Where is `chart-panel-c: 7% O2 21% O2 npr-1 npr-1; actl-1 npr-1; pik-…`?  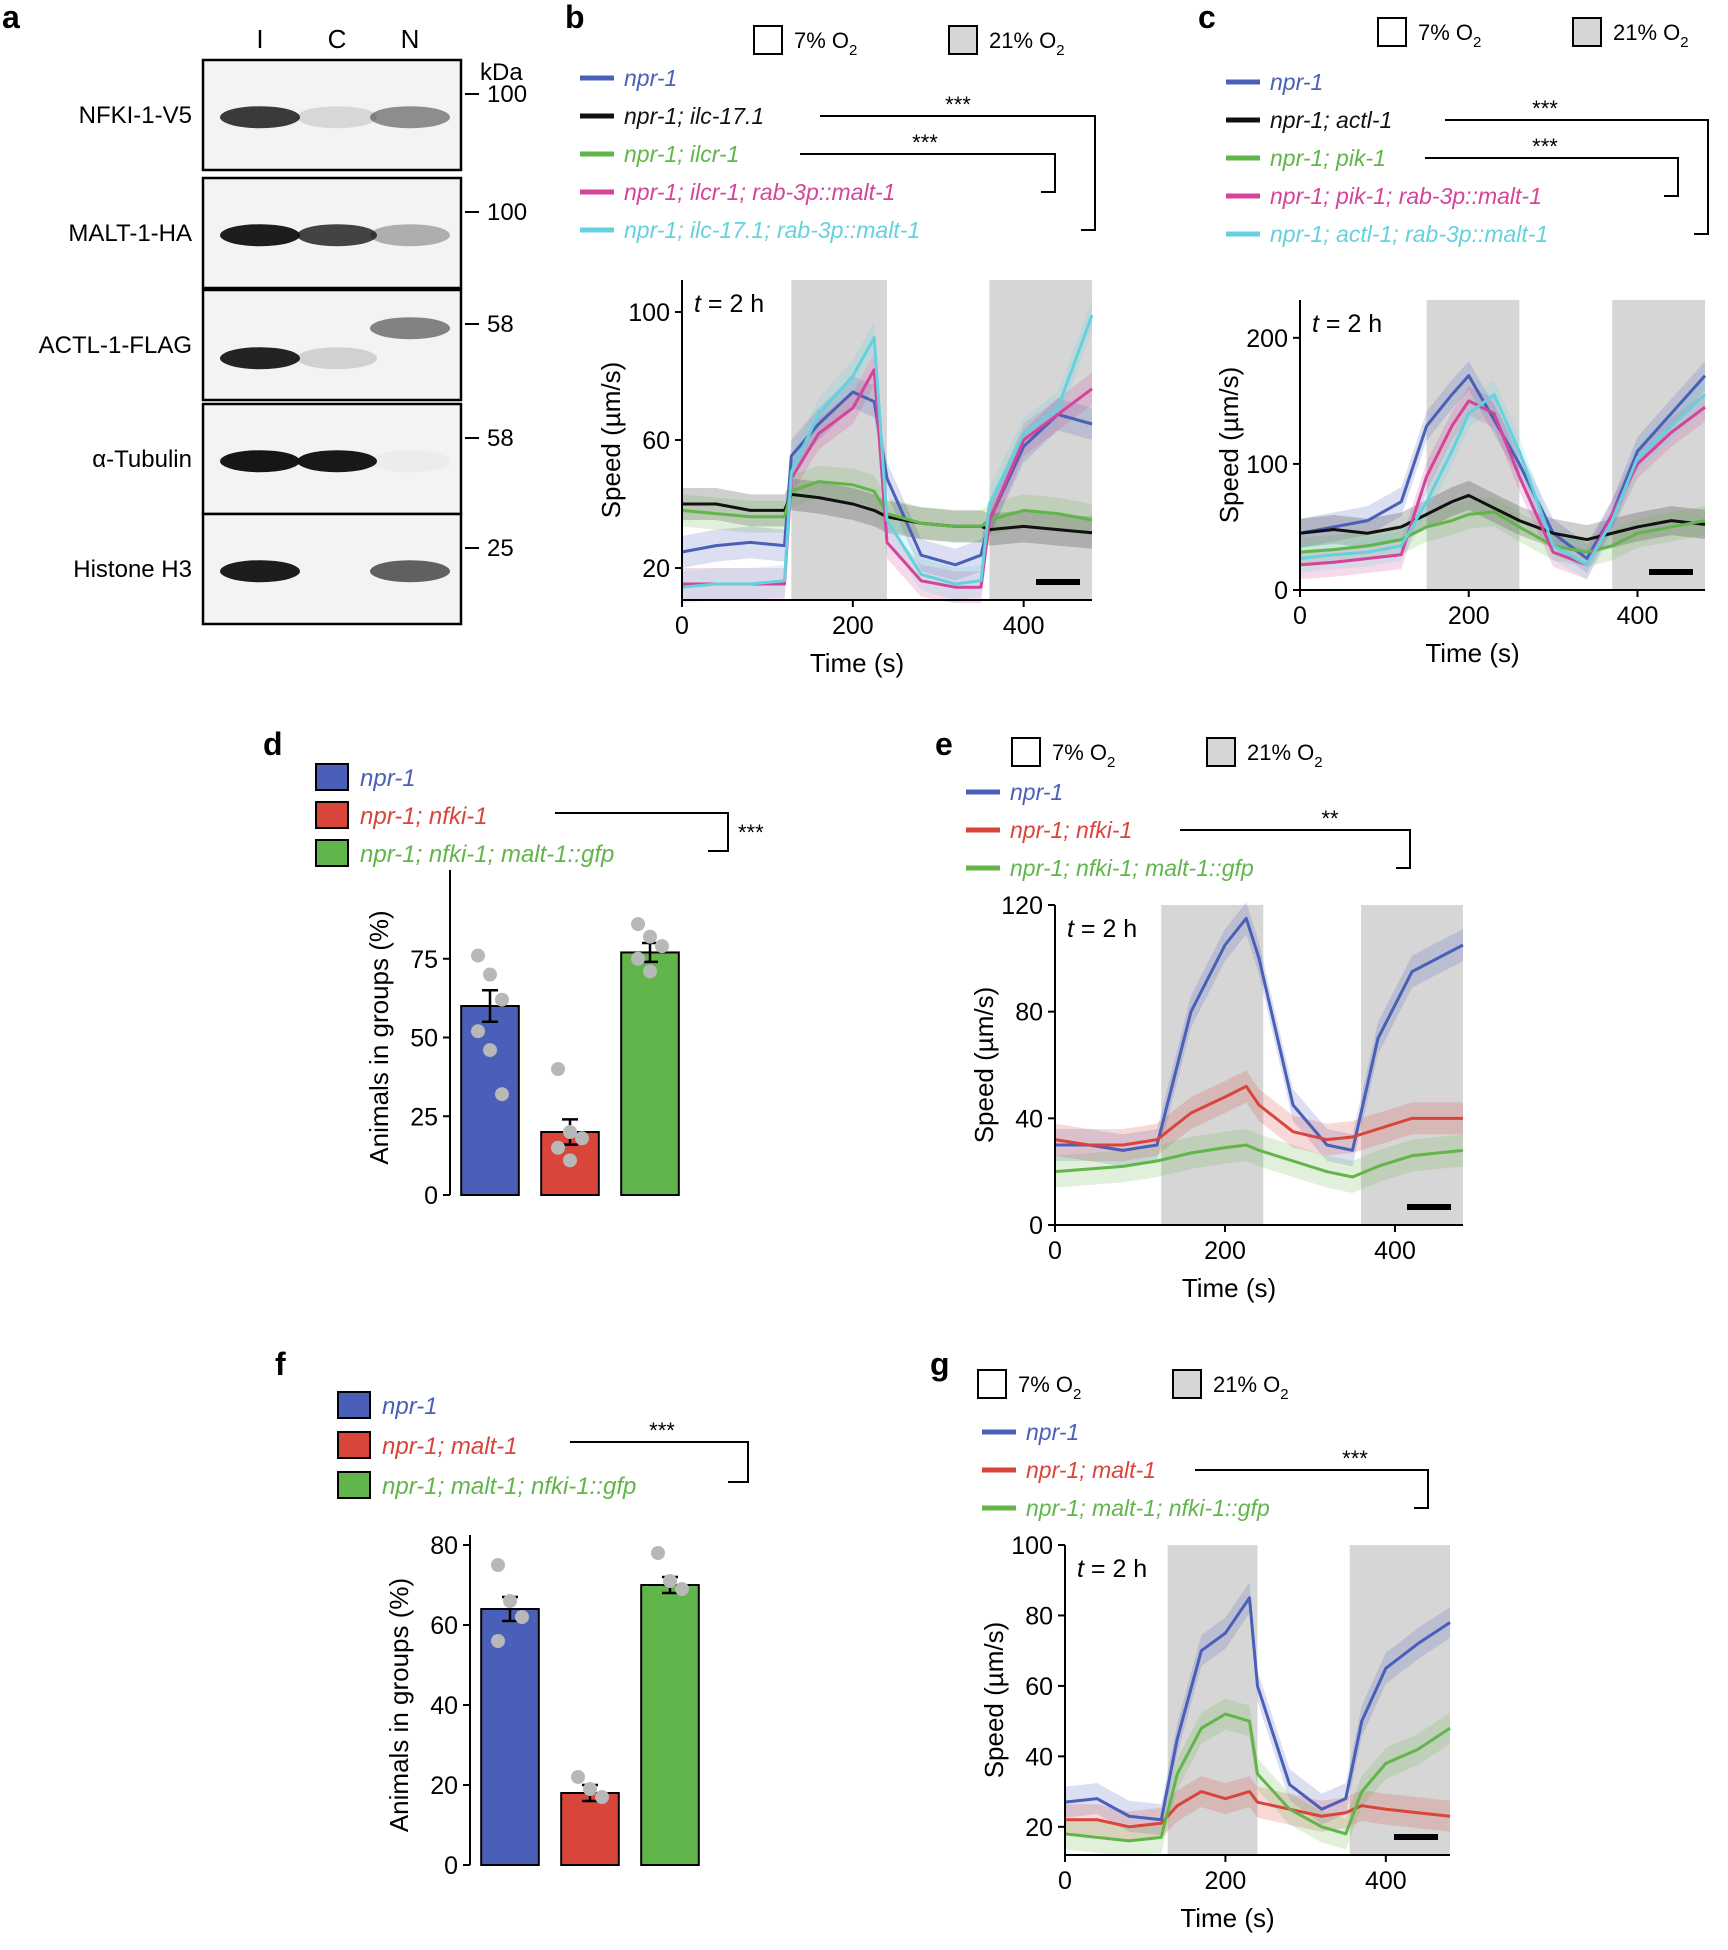 chart-panel-c: 7% O2 21% O2 npr-1 npr-1; actl-1 npr-1; pik-… is located at coordinates (1461, 342).